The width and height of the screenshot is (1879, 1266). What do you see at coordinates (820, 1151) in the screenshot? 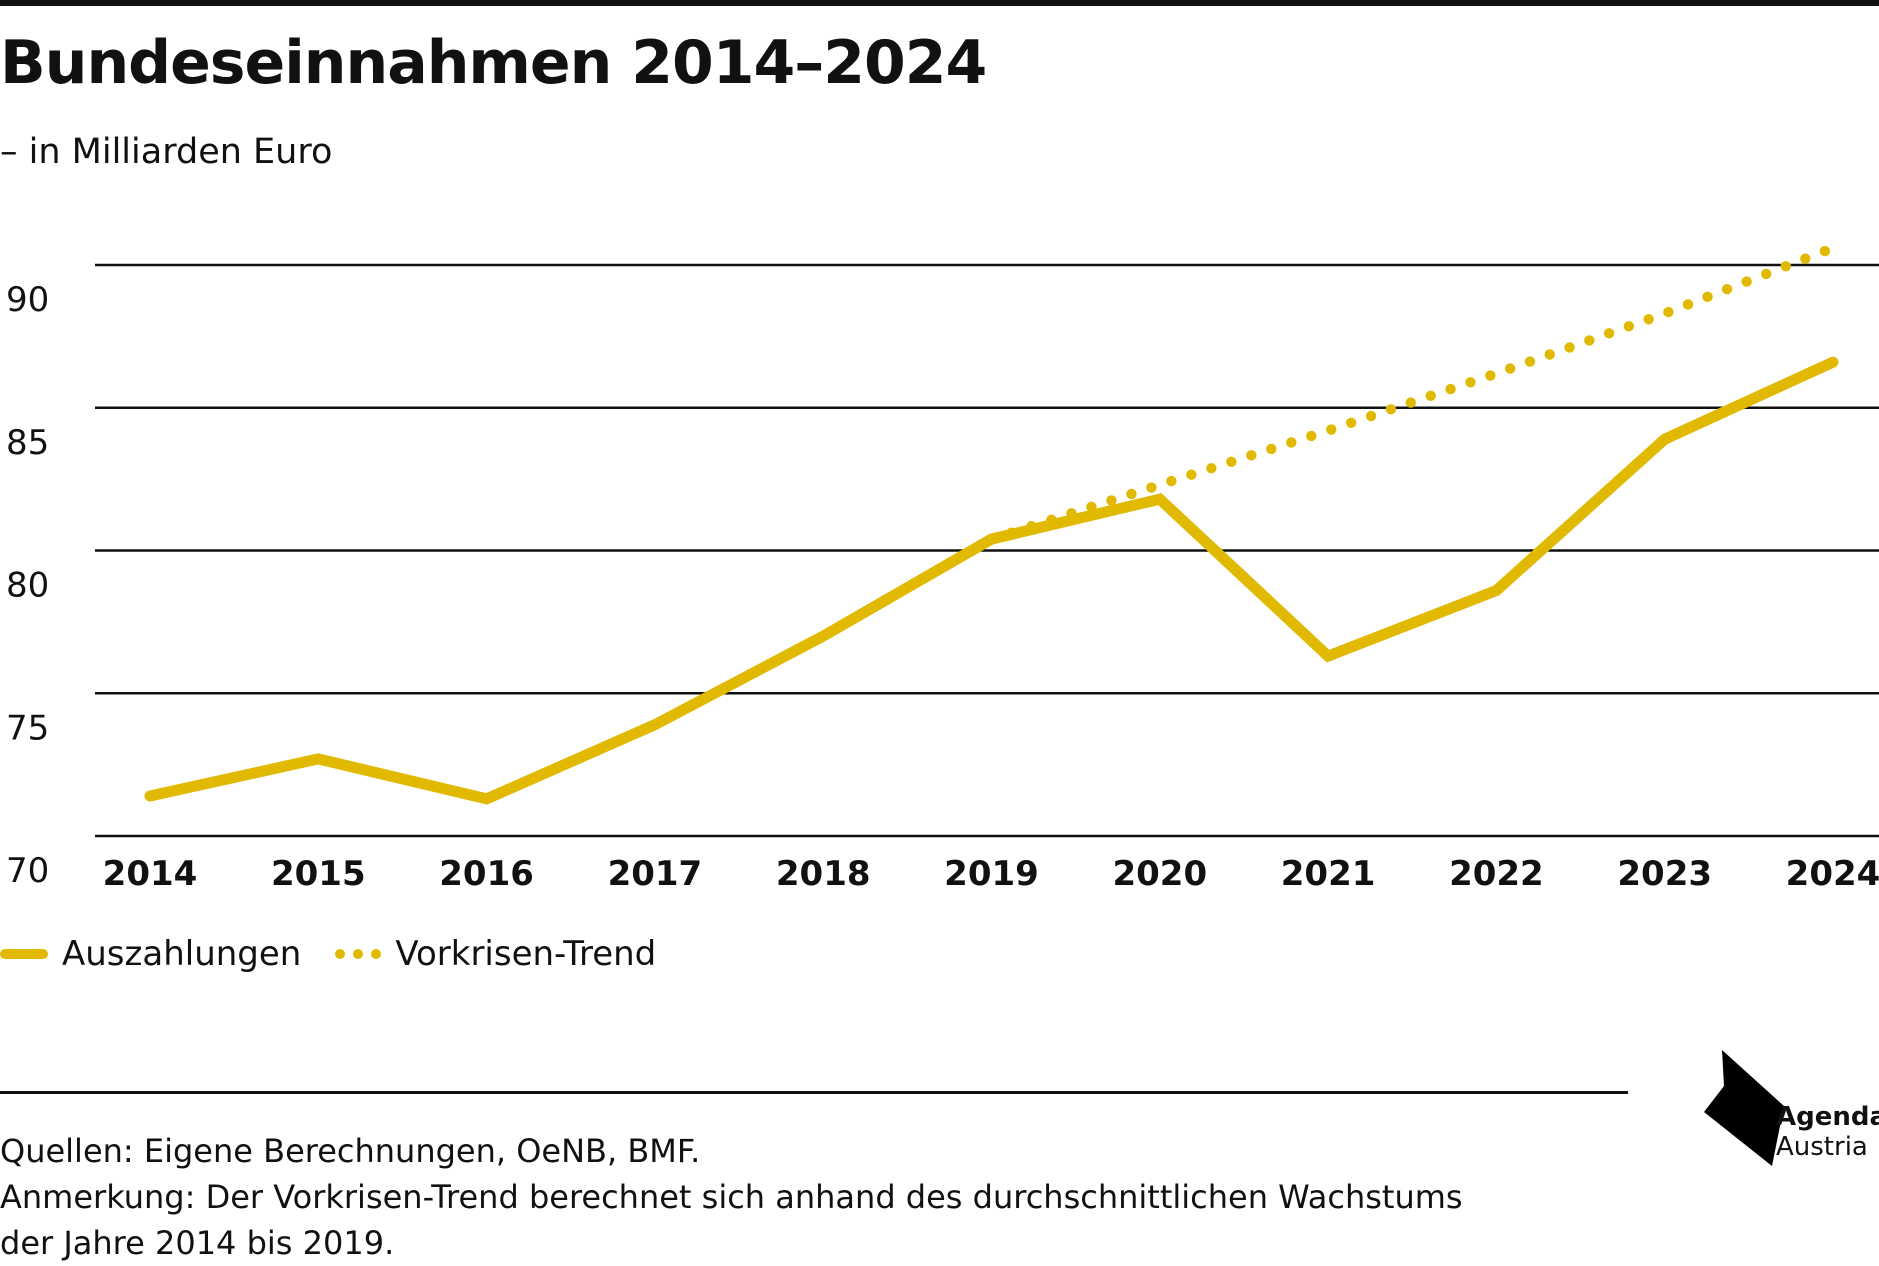
I see `source-note: Quellen: Eigene Berechnungen, OeNB, BMF.` at bounding box center [820, 1151].